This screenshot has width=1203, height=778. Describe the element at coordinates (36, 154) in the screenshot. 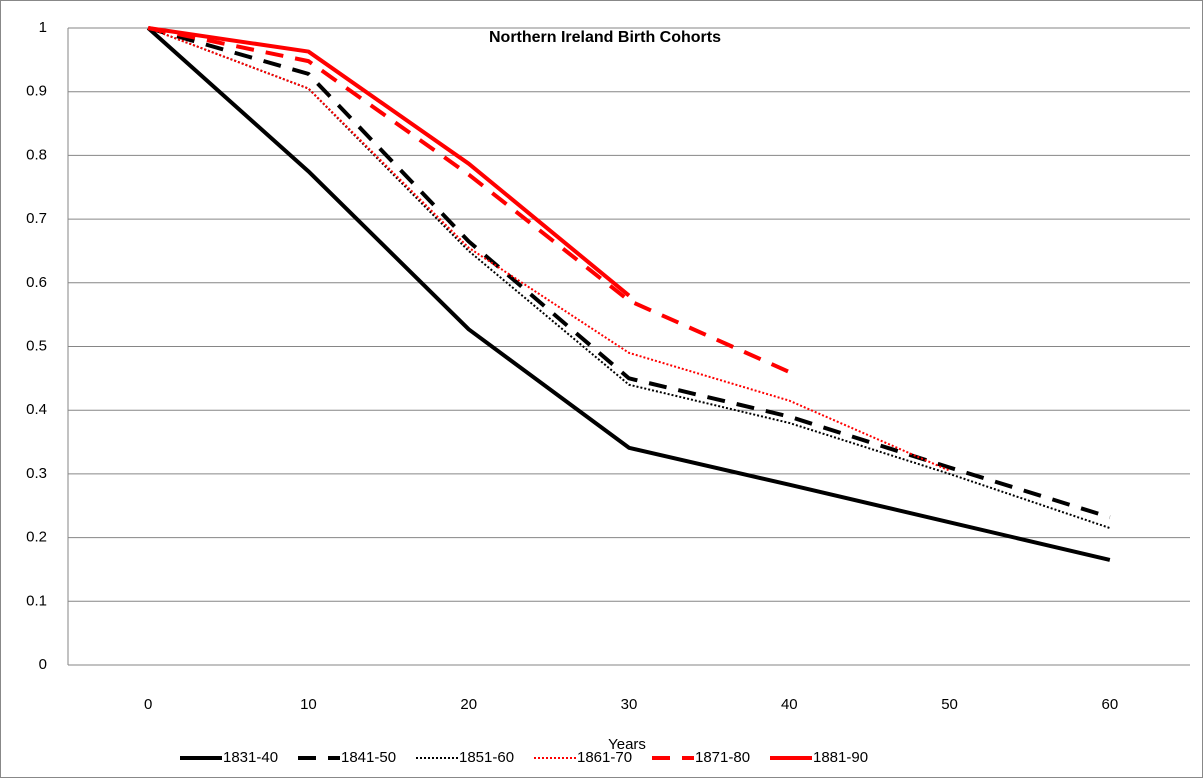

I see `y-tick-label: 0.8` at that location.